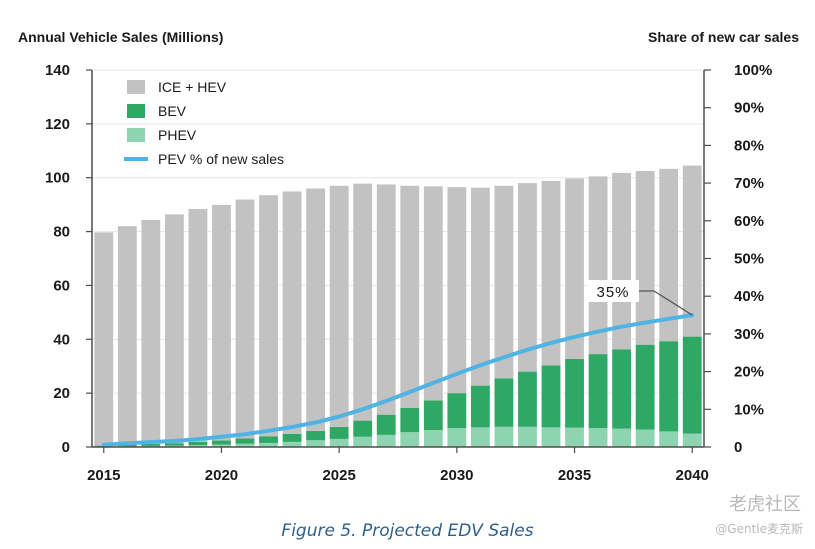 The width and height of the screenshot is (815, 549). What do you see at coordinates (61, 393) in the screenshot?
I see `left-tick-label: 20` at bounding box center [61, 393].